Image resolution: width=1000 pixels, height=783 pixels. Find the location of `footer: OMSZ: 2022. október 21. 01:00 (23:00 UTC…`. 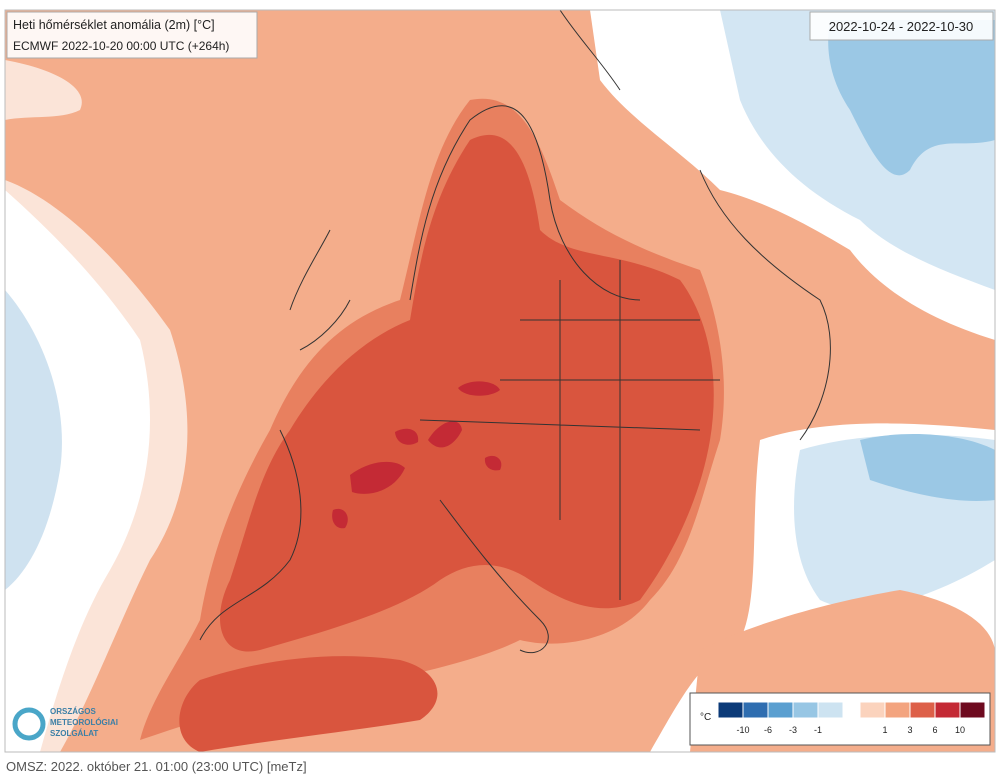

footer: OMSZ: 2022. október 21. 01:00 (23:00 UTC… is located at coordinates (156, 766).